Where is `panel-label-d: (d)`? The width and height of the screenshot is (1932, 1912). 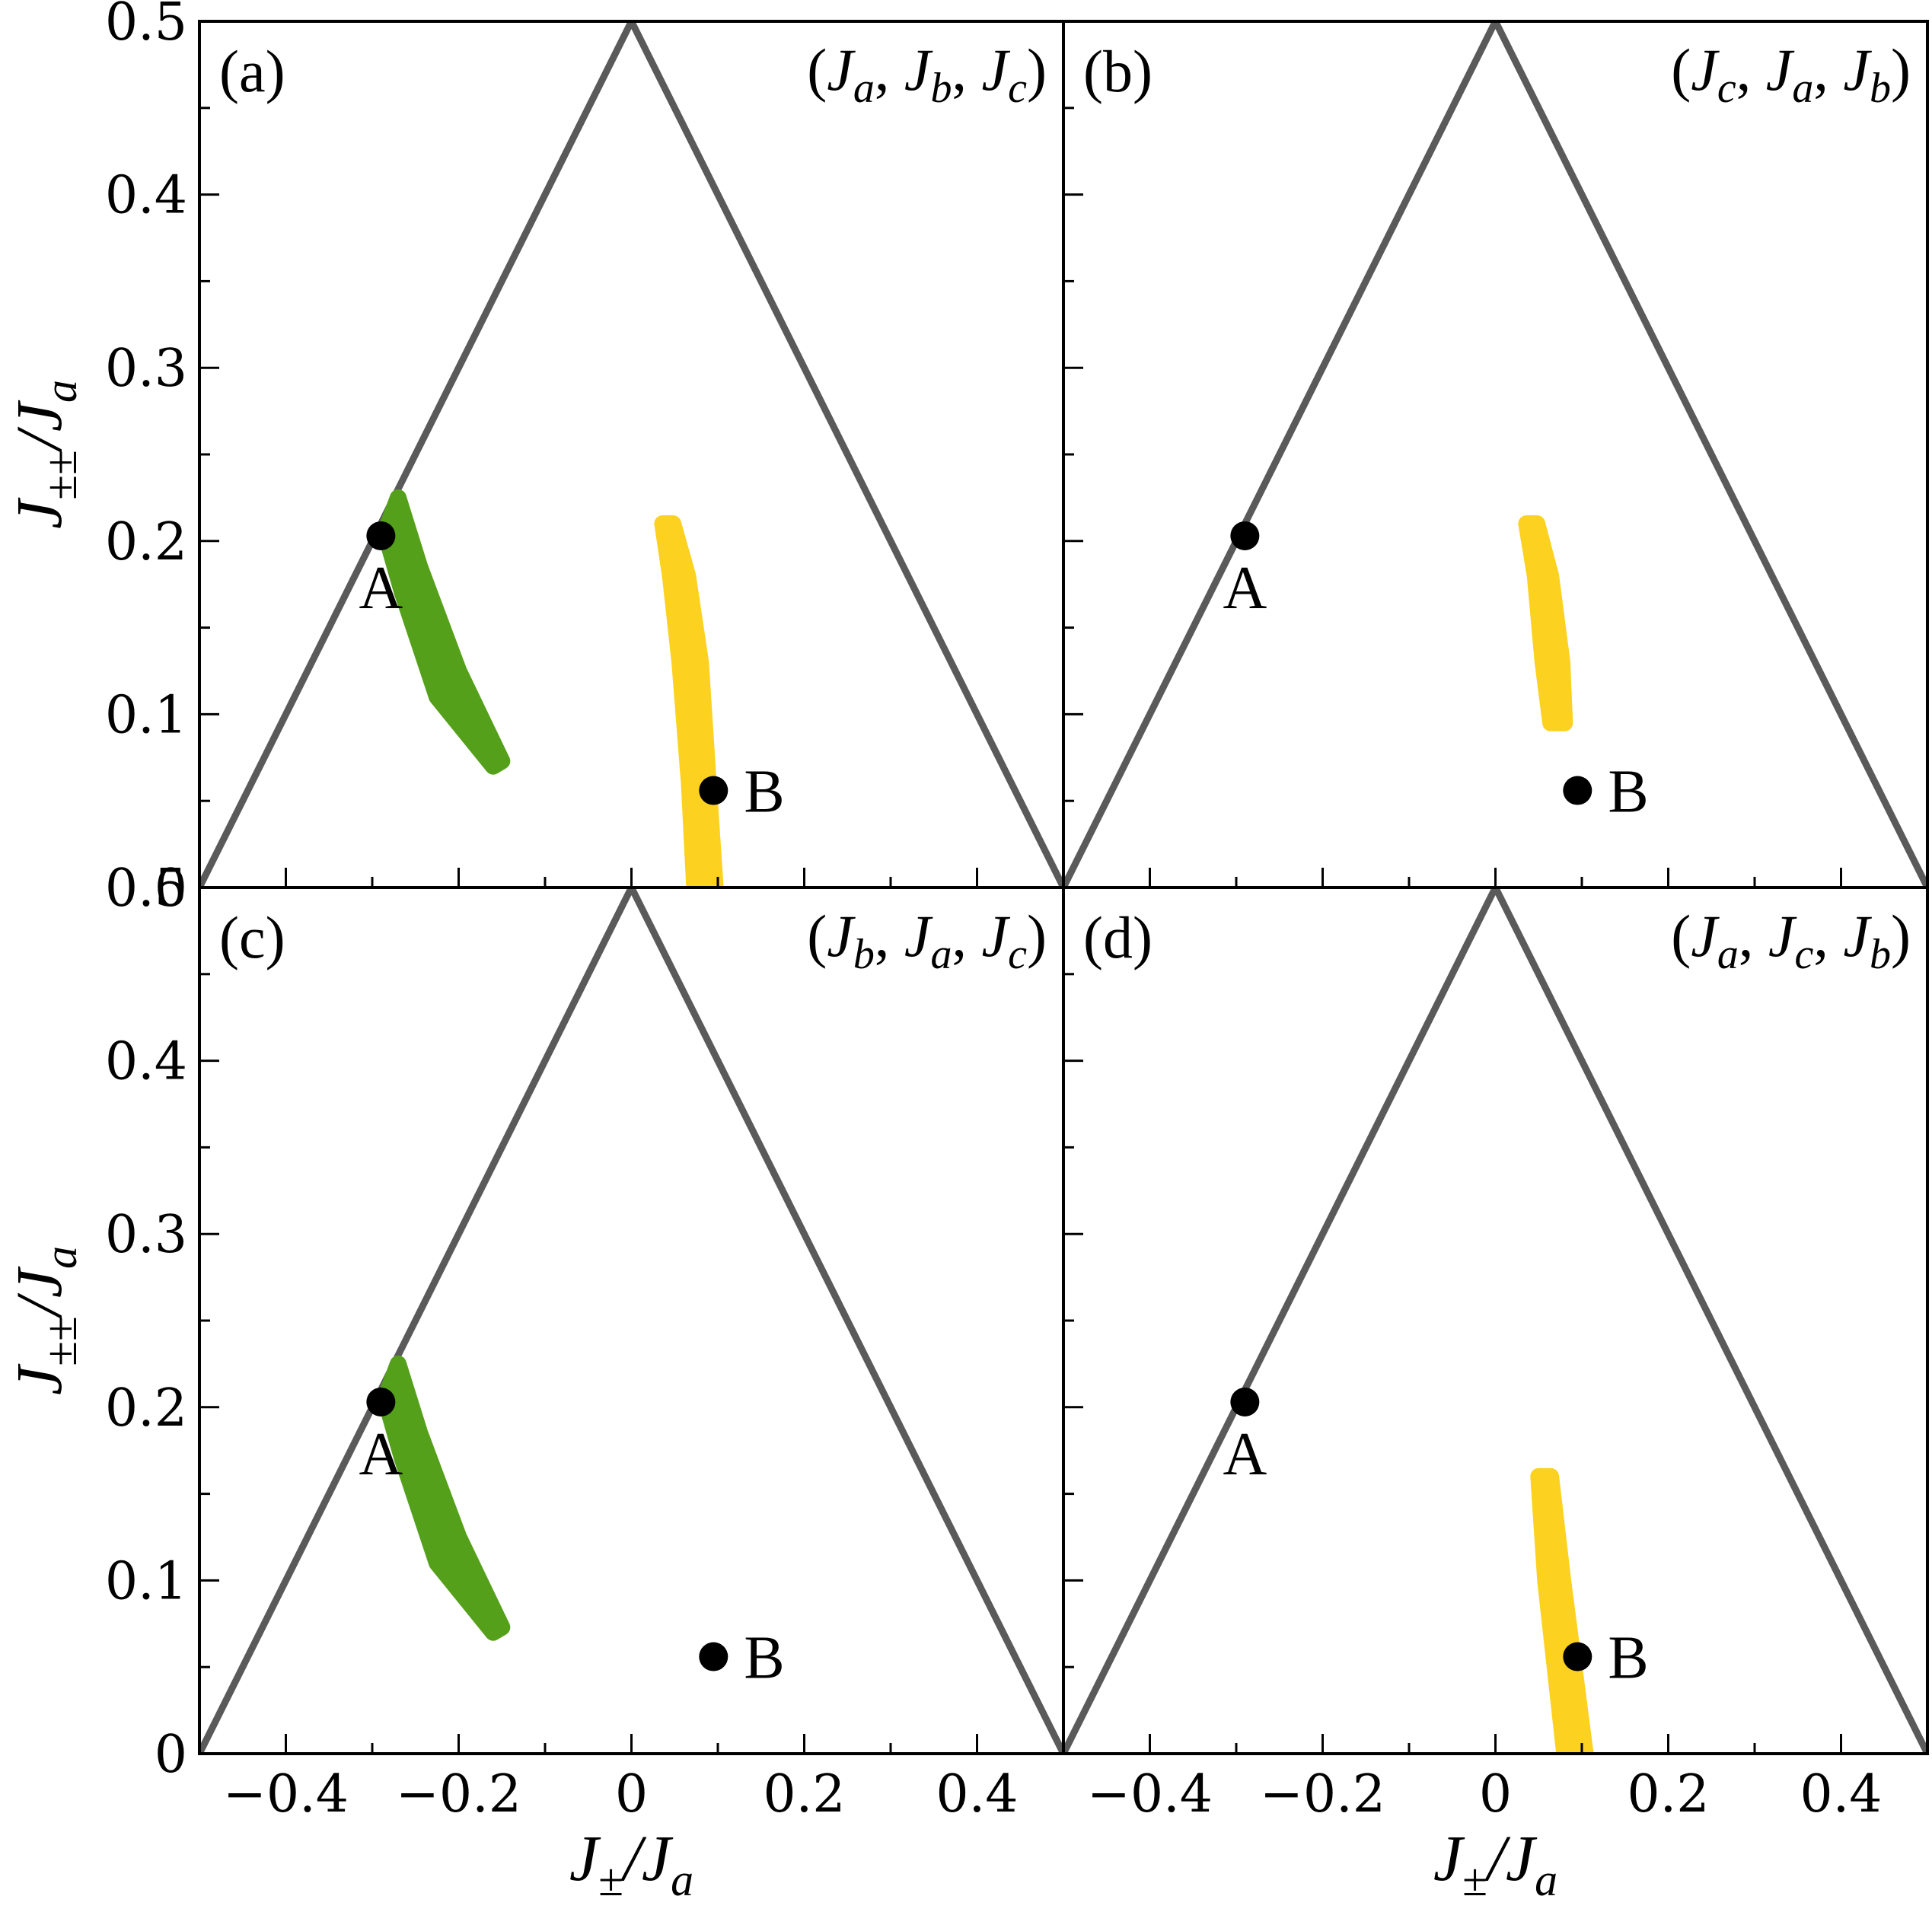
panel-label-d: (d) is located at coordinates (1118, 937).